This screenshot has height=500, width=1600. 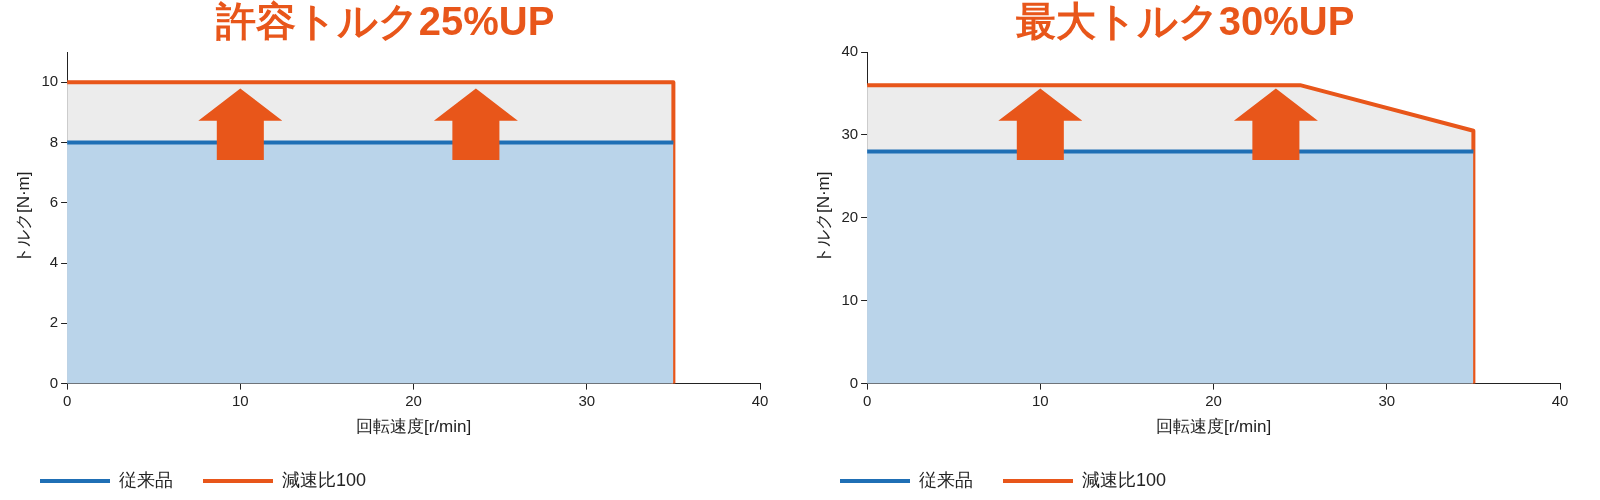 I want to click on y-tick-label: 2, so click(x=54, y=322).